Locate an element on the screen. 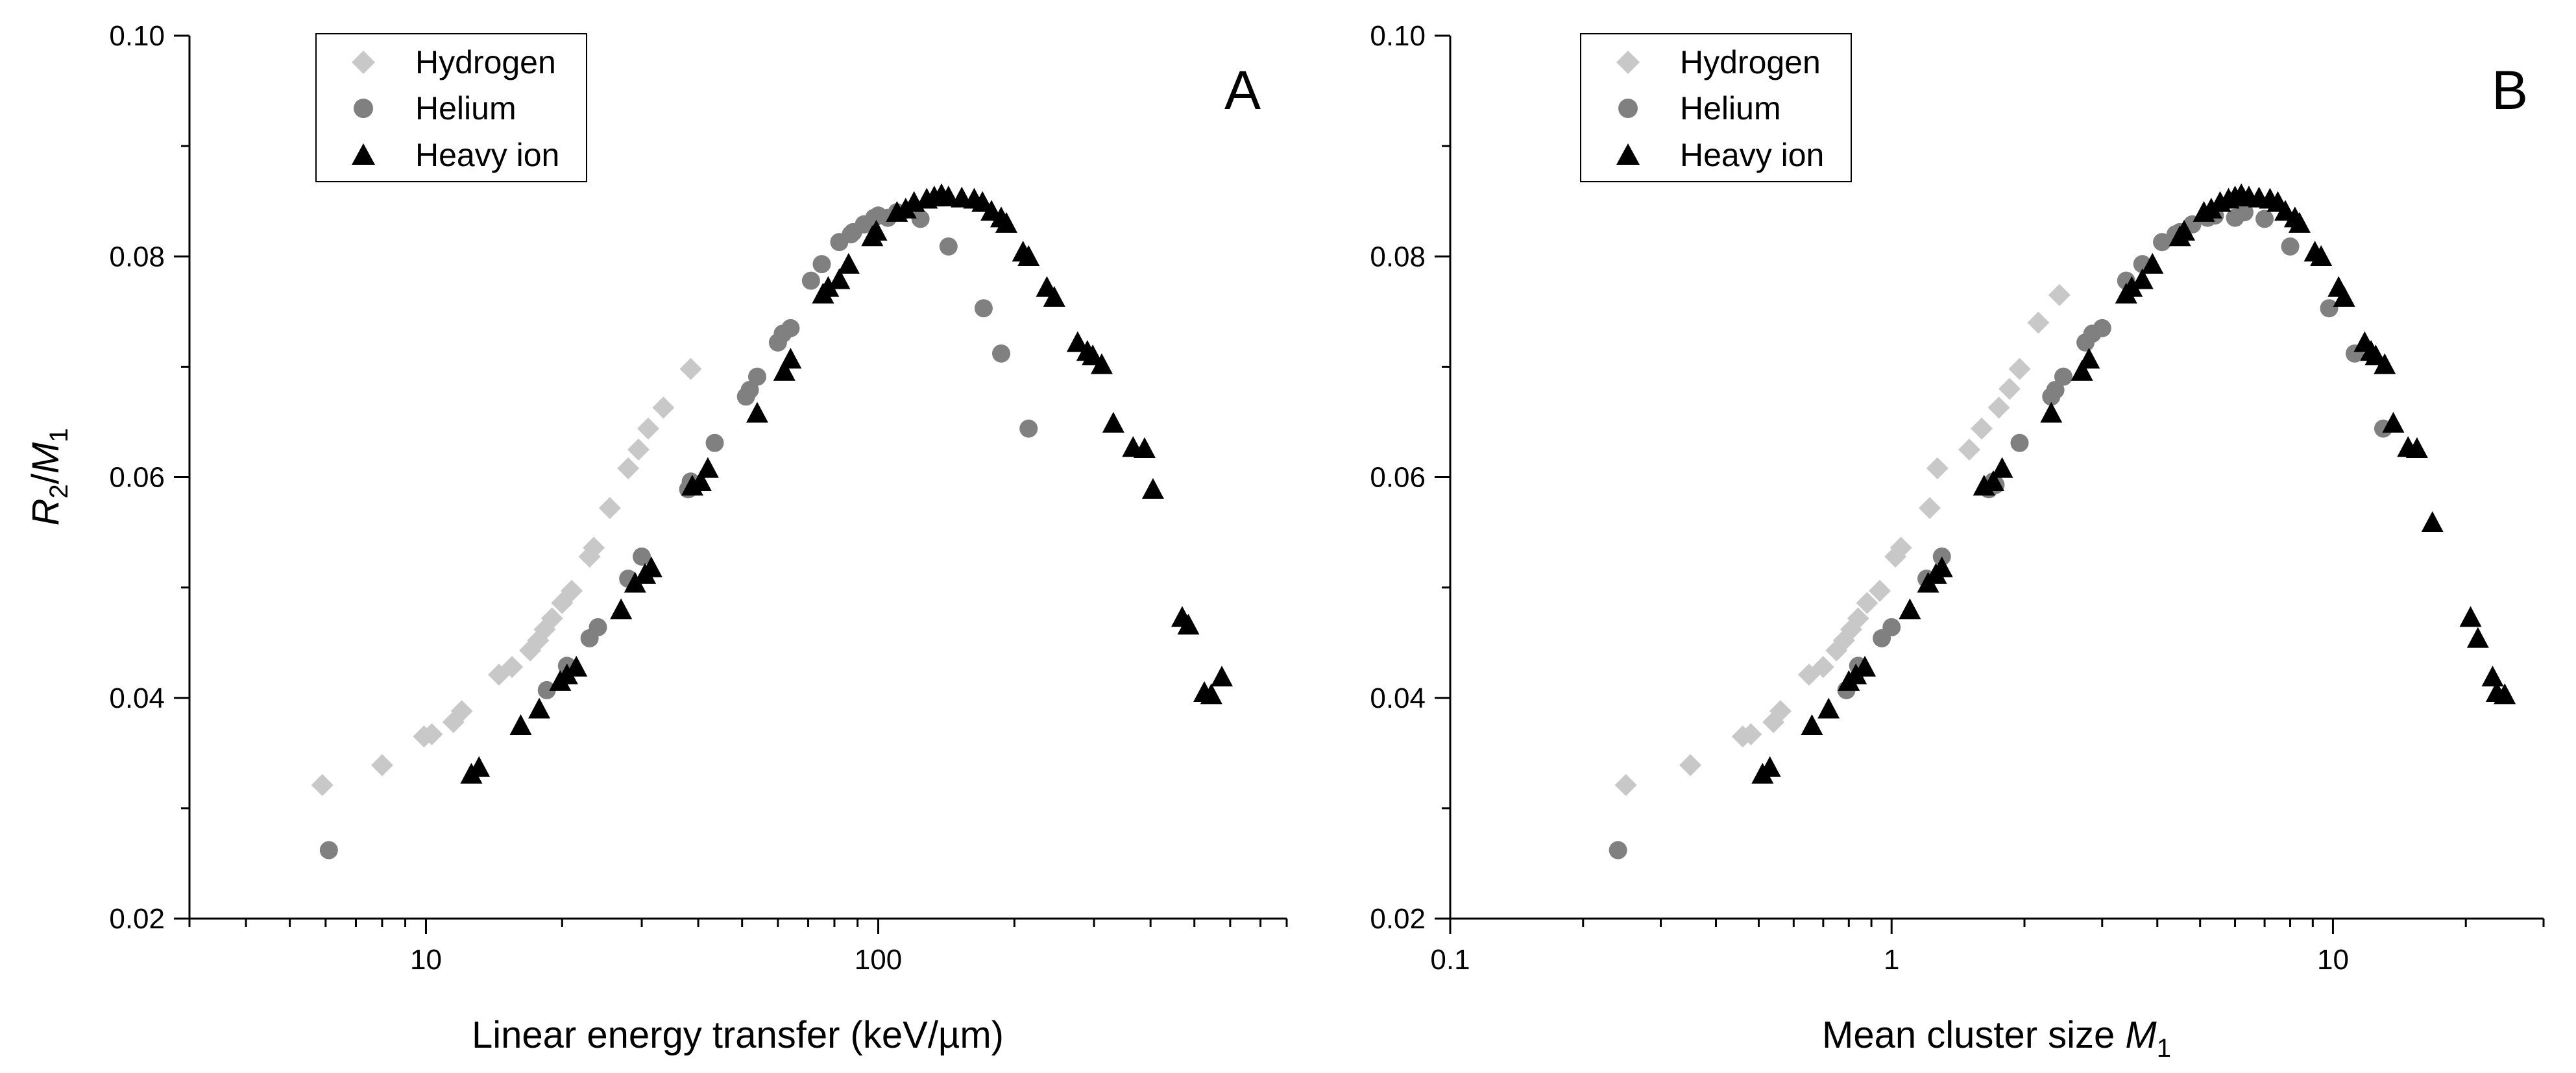 The height and width of the screenshot is (1073, 2576). panel-b-y-tick-label: 0.04 is located at coordinates (1398, 698).